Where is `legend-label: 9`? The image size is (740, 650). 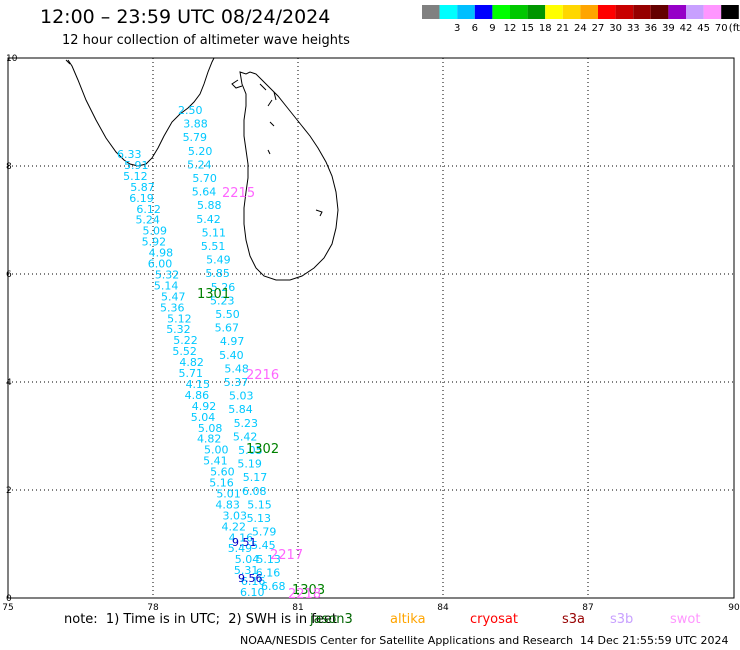
legend-label: 9 is located at coordinates (492, 28).